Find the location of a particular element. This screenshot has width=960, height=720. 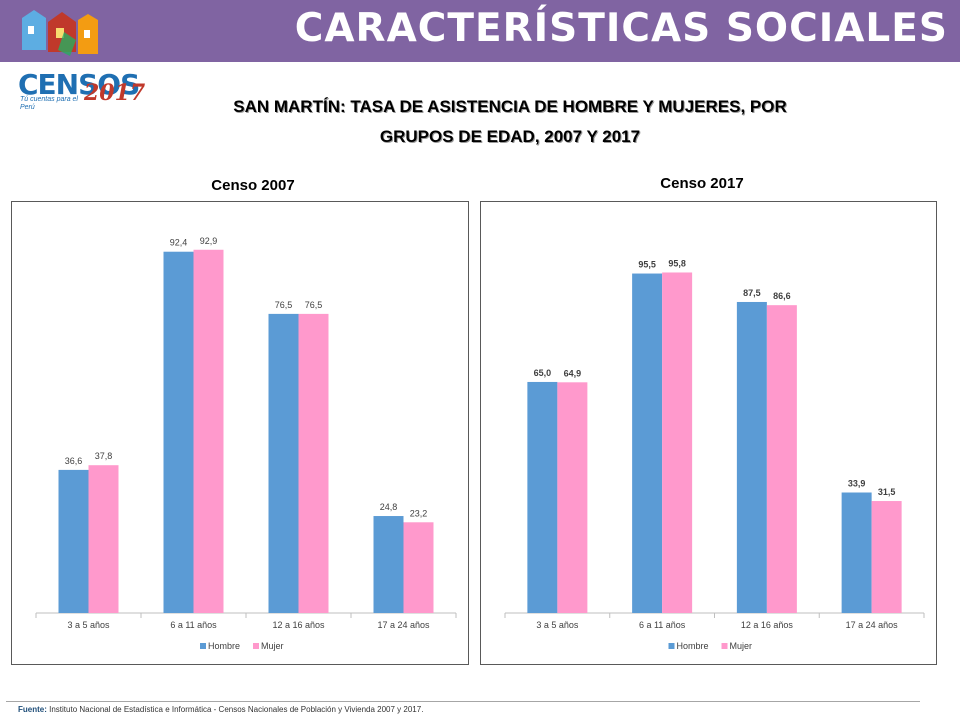

data-label: 24,8 is located at coordinates (389, 507).